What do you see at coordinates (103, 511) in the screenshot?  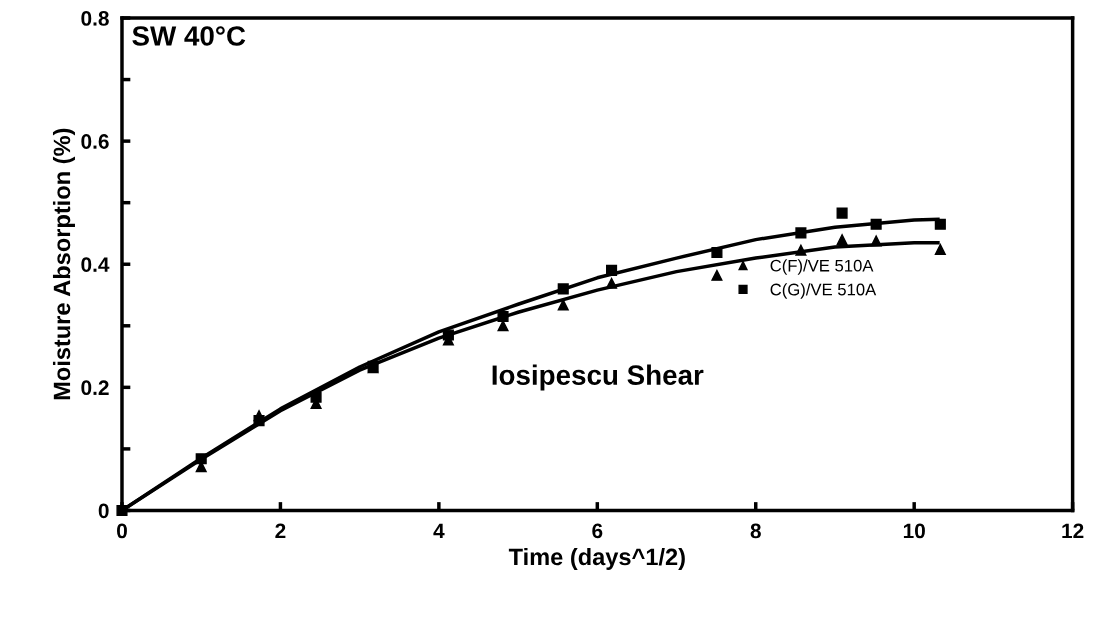 I see `y-tick-label: 0` at bounding box center [103, 511].